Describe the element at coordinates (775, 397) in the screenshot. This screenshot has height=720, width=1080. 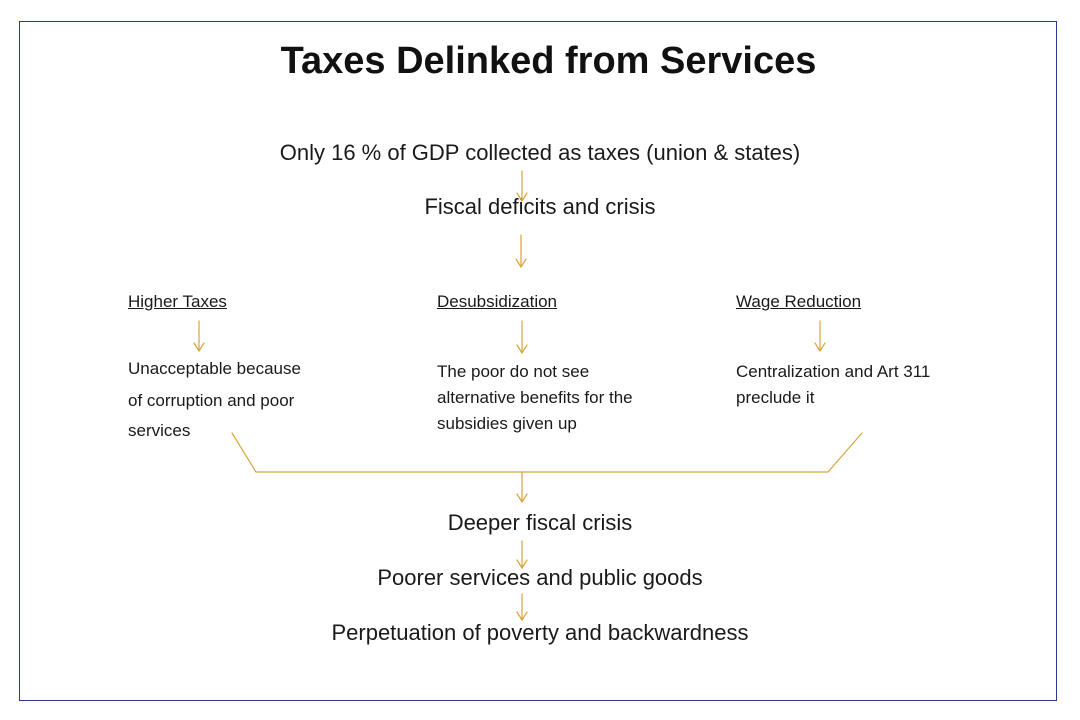
I see `branch-text-line: preclude it` at that location.